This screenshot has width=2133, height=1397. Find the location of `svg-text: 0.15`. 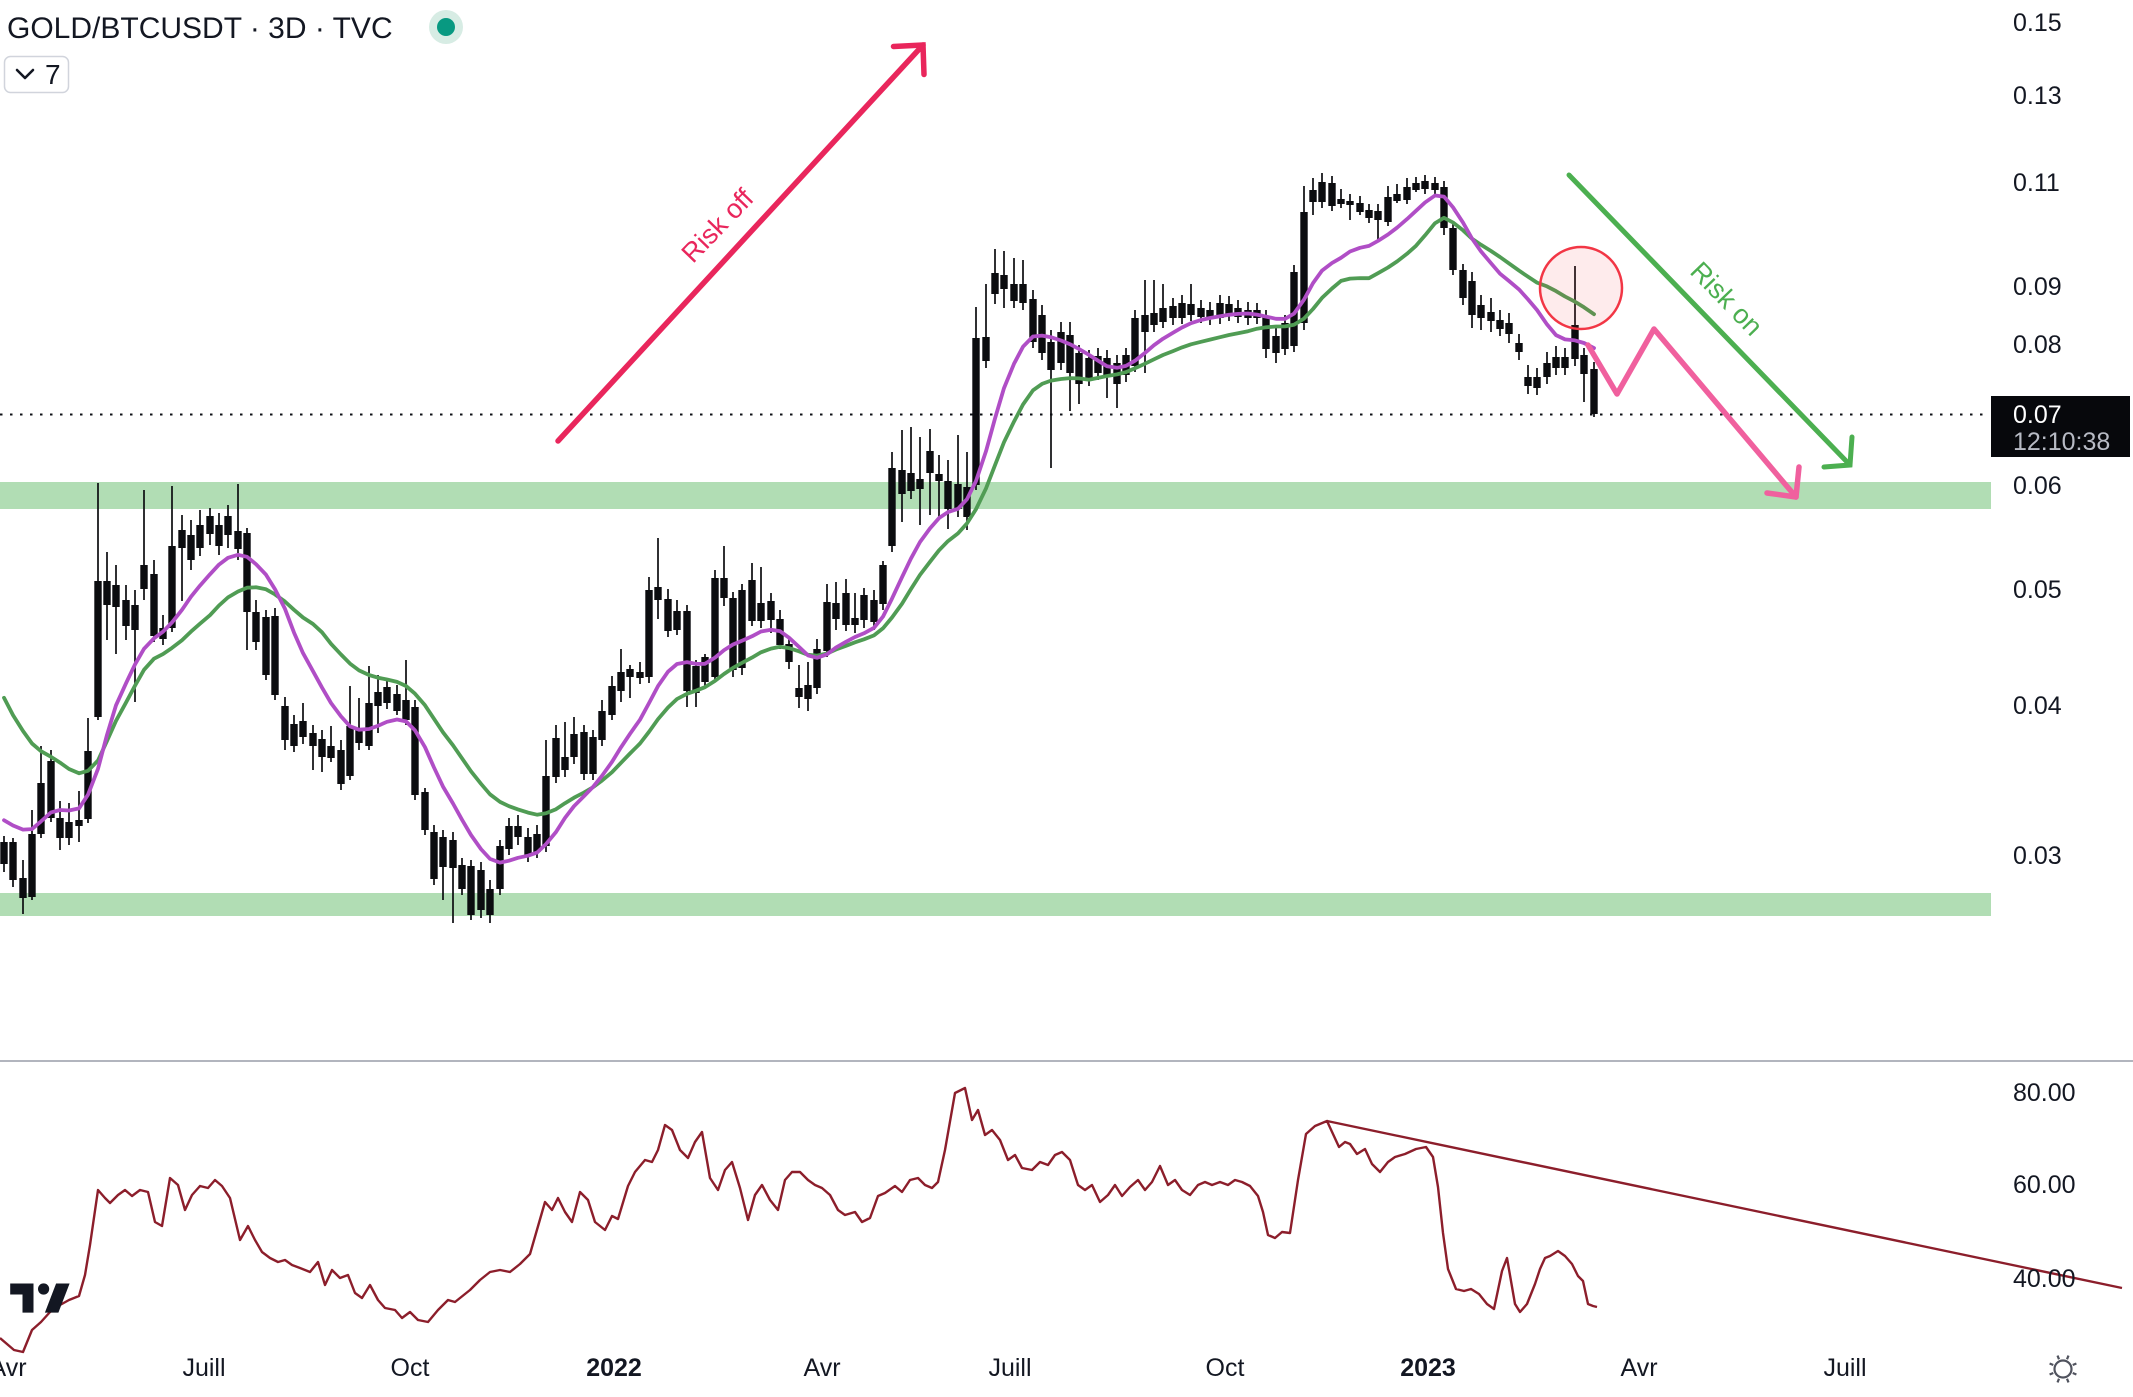

svg-text: 0.15 is located at coordinates (2037, 23).